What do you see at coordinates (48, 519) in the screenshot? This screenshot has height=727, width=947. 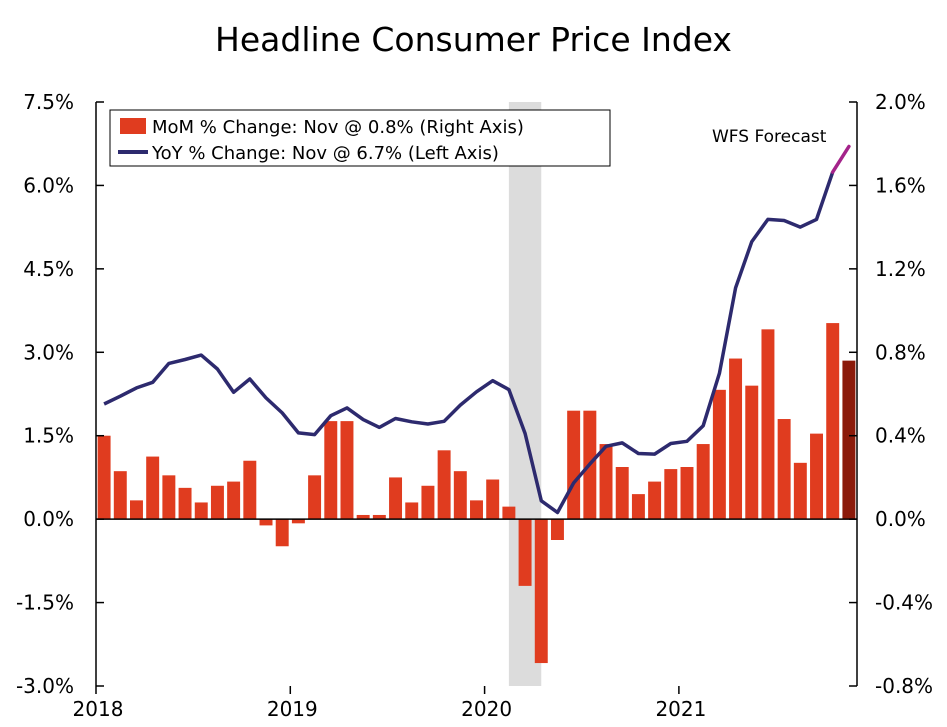 I see `left-tick-label-5: 0.0%` at bounding box center [48, 519].